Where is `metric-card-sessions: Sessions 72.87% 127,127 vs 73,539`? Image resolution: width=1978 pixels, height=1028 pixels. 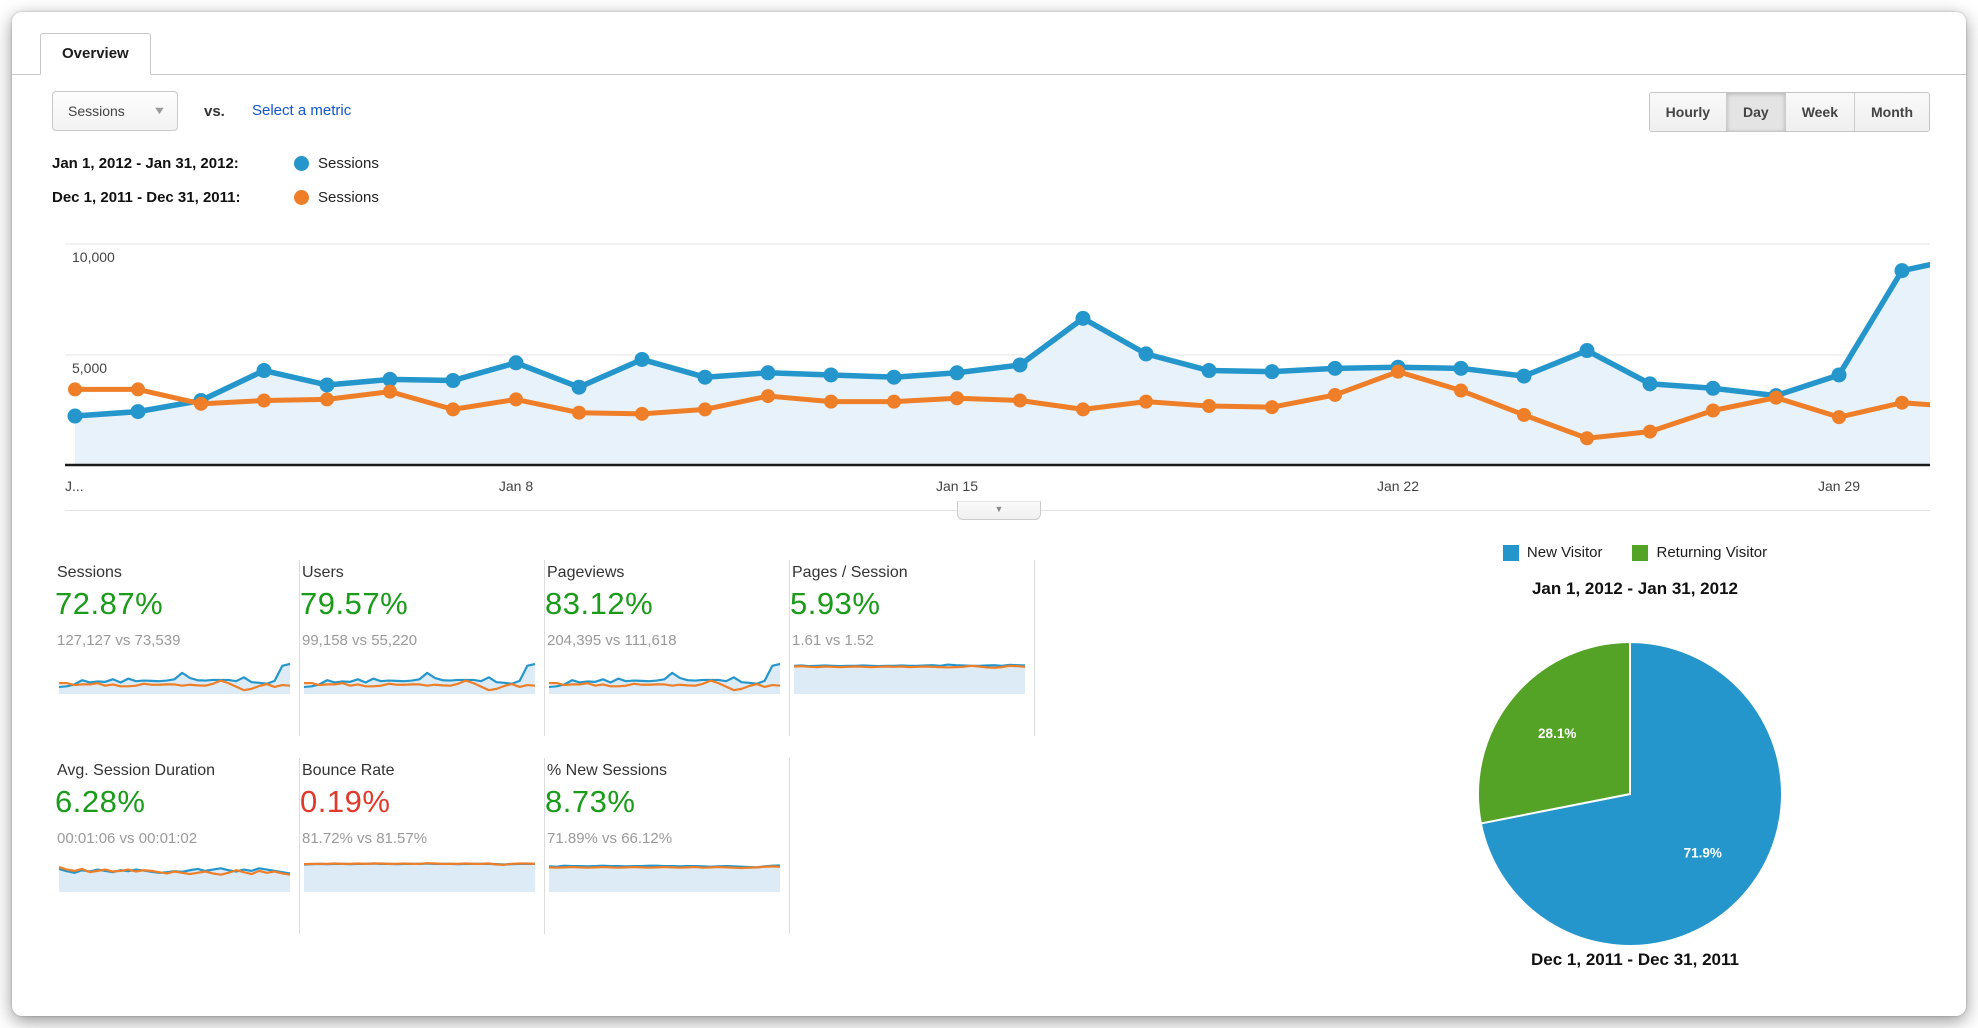
metric-card-sessions: Sessions 72.87% 127,127 vs 73,539 is located at coordinates (177, 648).